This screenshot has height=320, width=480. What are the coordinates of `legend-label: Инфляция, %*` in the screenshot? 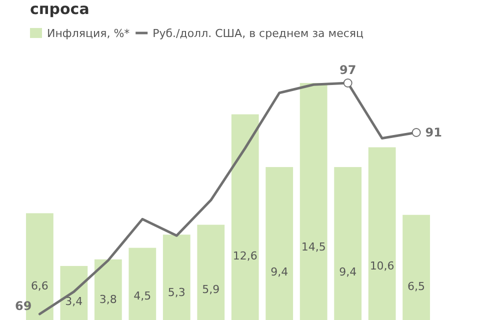 It's located at (88, 33).